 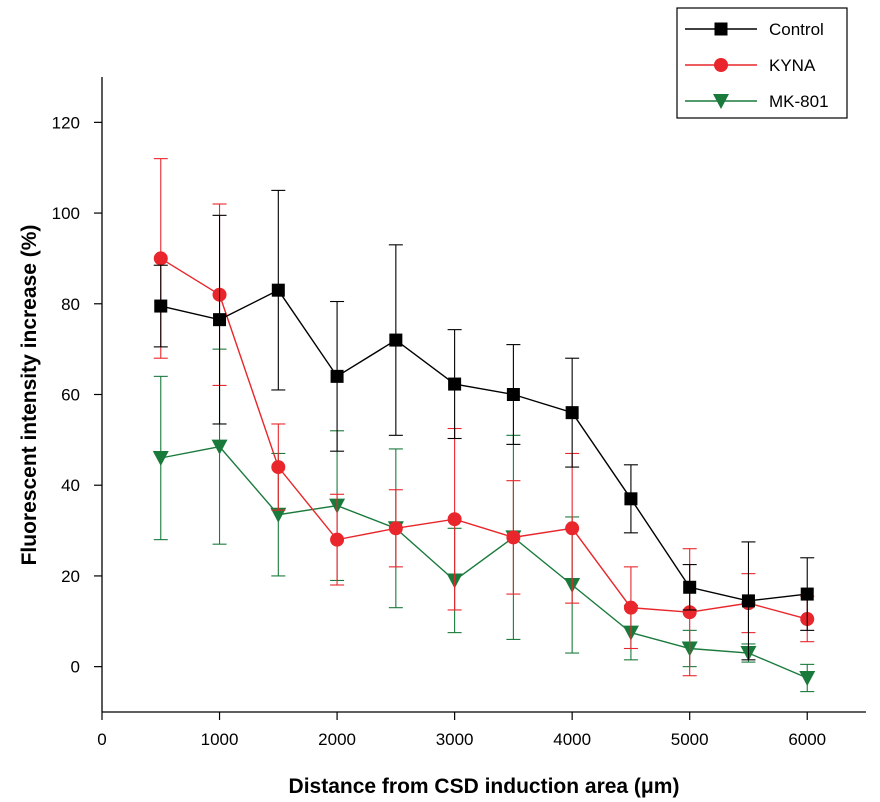 I want to click on y-ticks: 0 20 40 60 80 100 120, so click(x=77, y=395).